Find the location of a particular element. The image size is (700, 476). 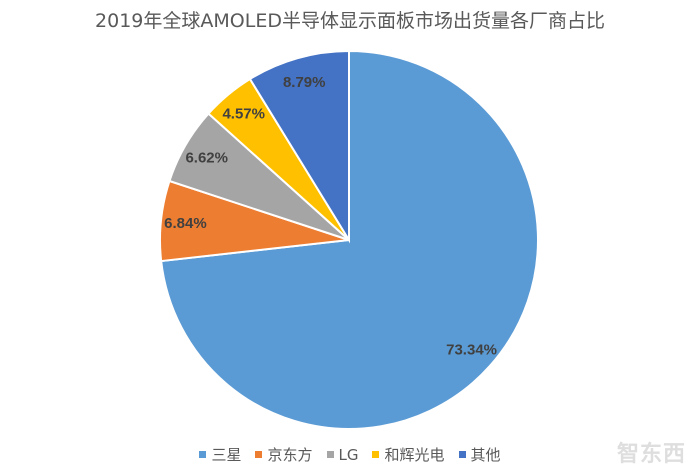

data-label: 6.62% is located at coordinates (206, 158).